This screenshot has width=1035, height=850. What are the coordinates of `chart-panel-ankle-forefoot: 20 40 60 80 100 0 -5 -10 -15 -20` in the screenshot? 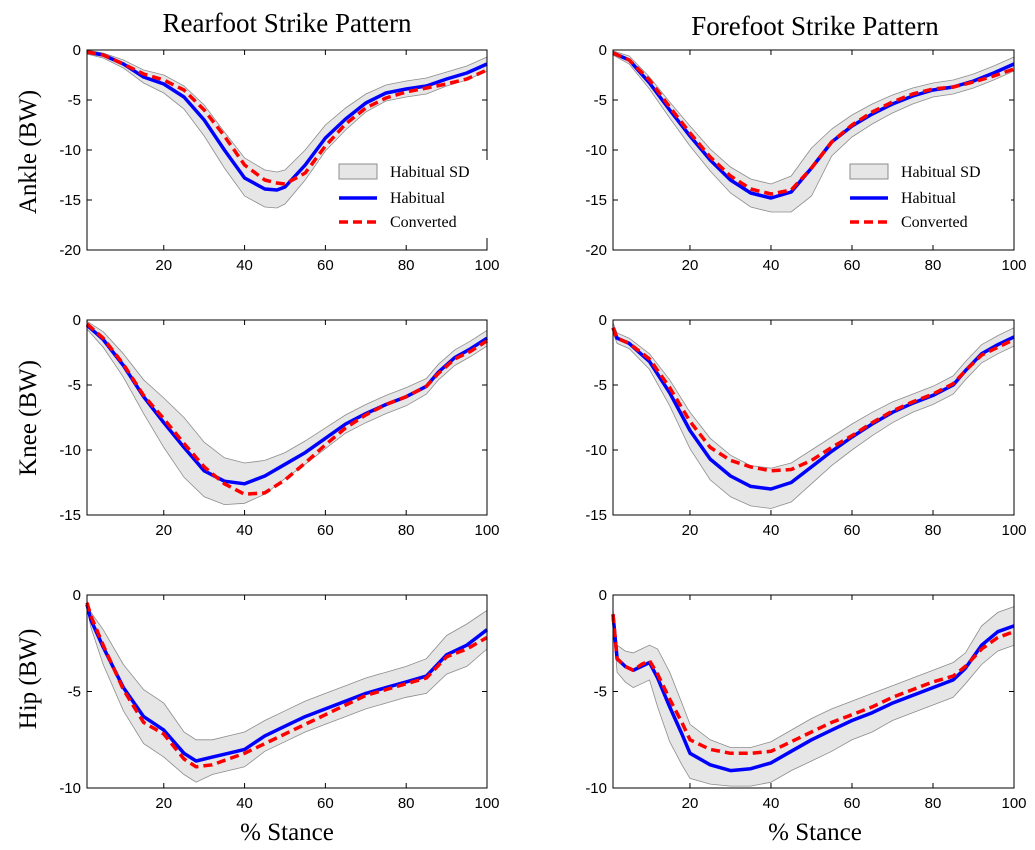 It's located at (805, 158).